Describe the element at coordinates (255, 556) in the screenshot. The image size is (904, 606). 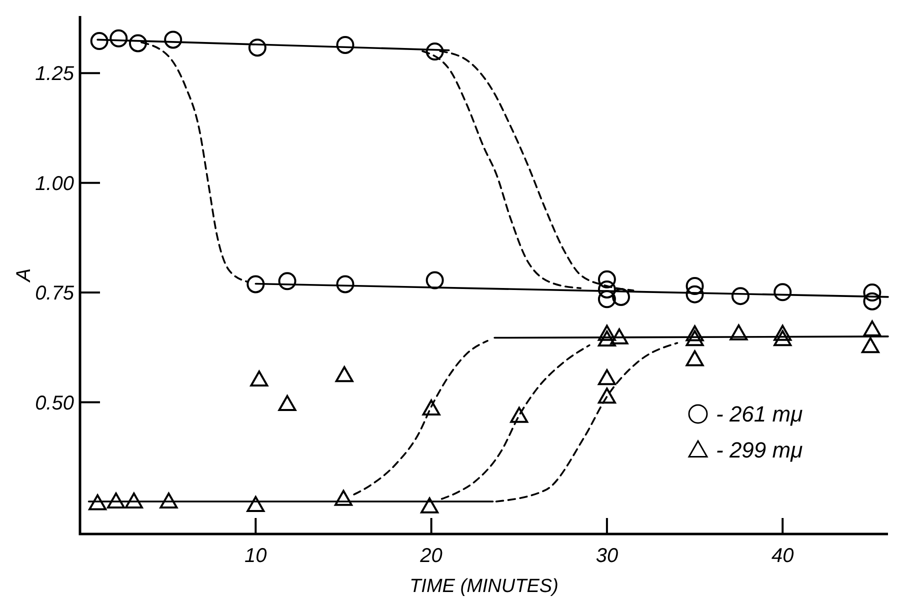
I see `x-tick-label: 10` at that location.